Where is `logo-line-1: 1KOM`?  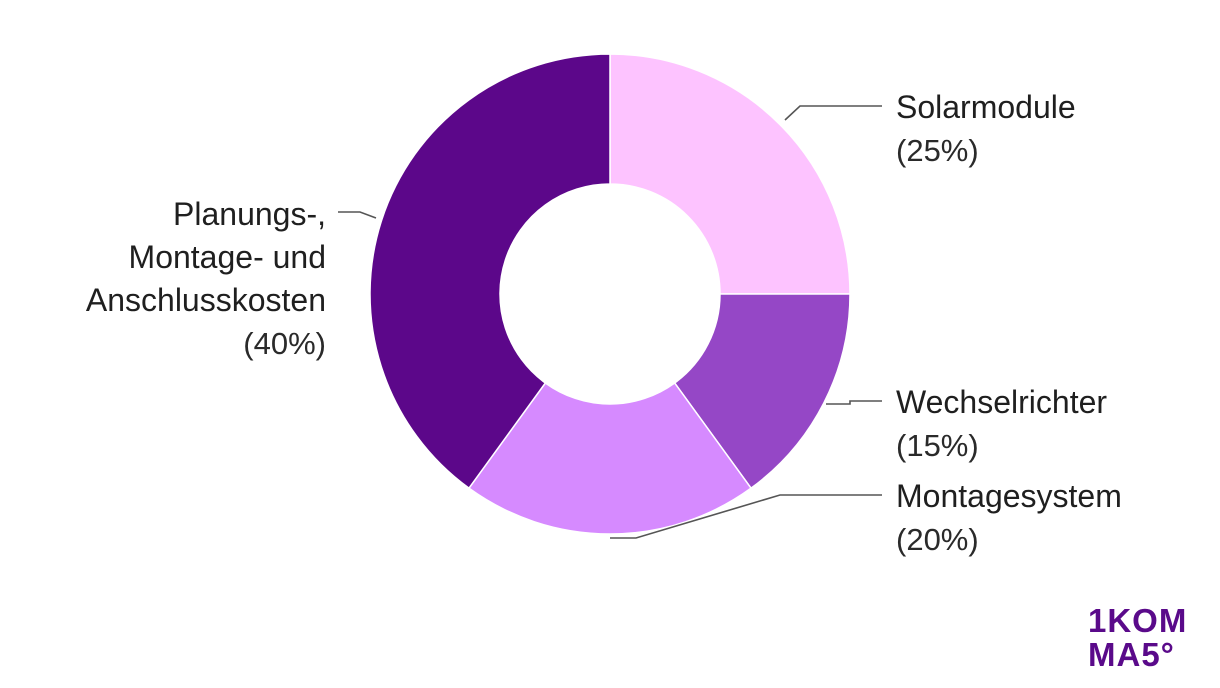 logo-line-1: 1KOM is located at coordinates (1138, 620).